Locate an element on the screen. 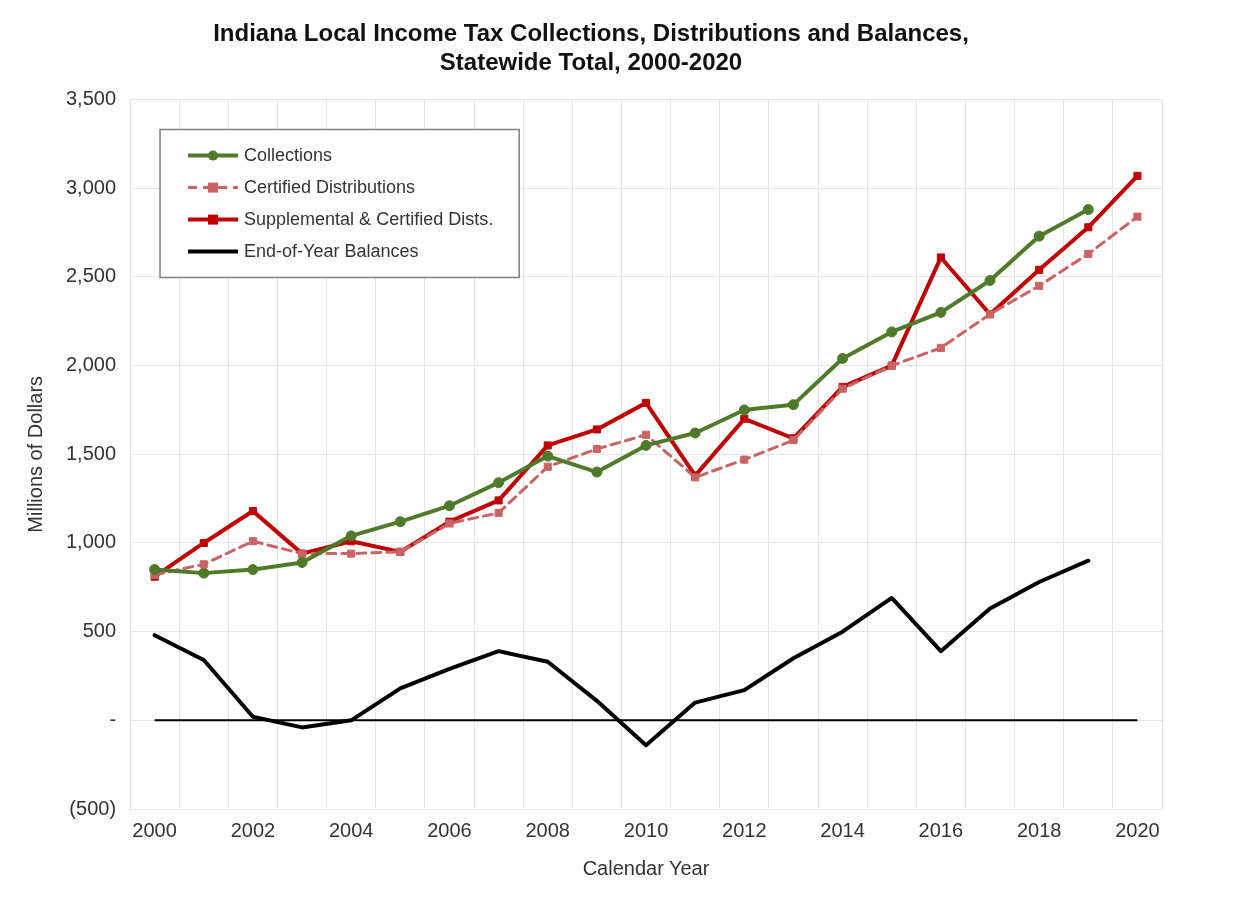 The image size is (1252, 905). y-tick-label: 1,500 is located at coordinates (91, 452).